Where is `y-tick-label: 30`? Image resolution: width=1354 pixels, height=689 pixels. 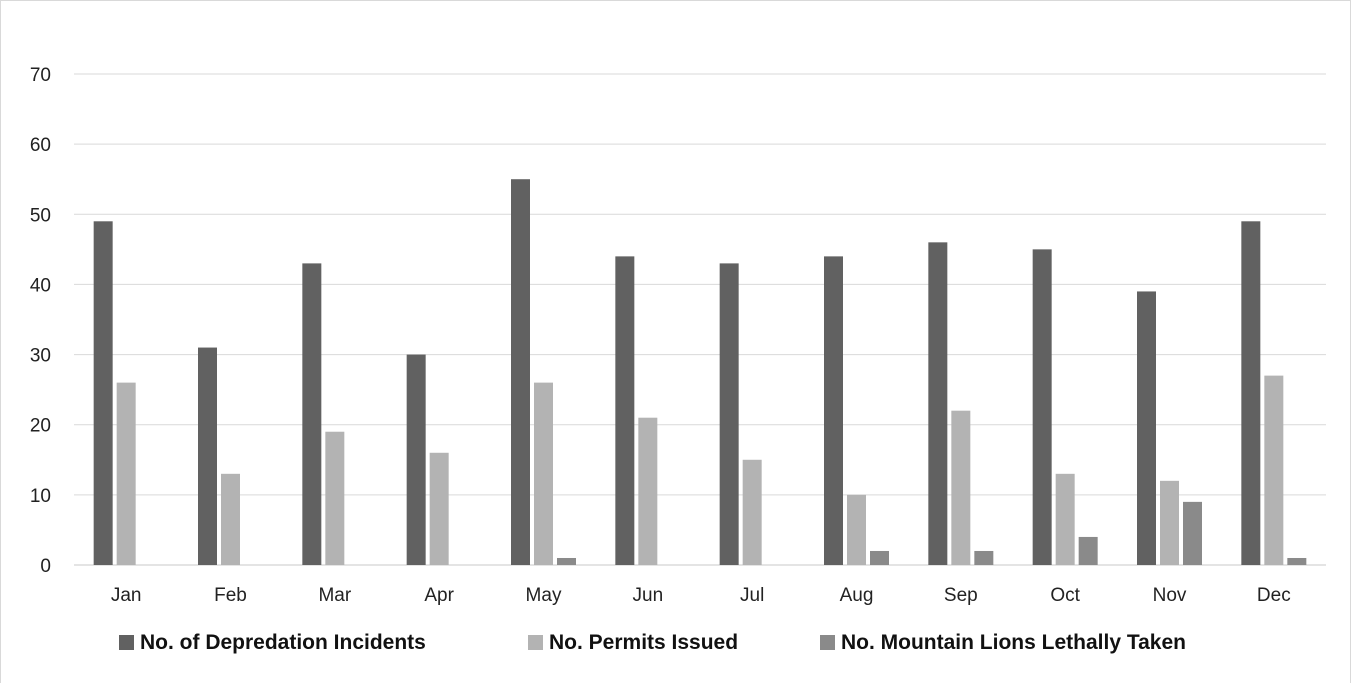
y-tick-label: 30 is located at coordinates (40, 356).